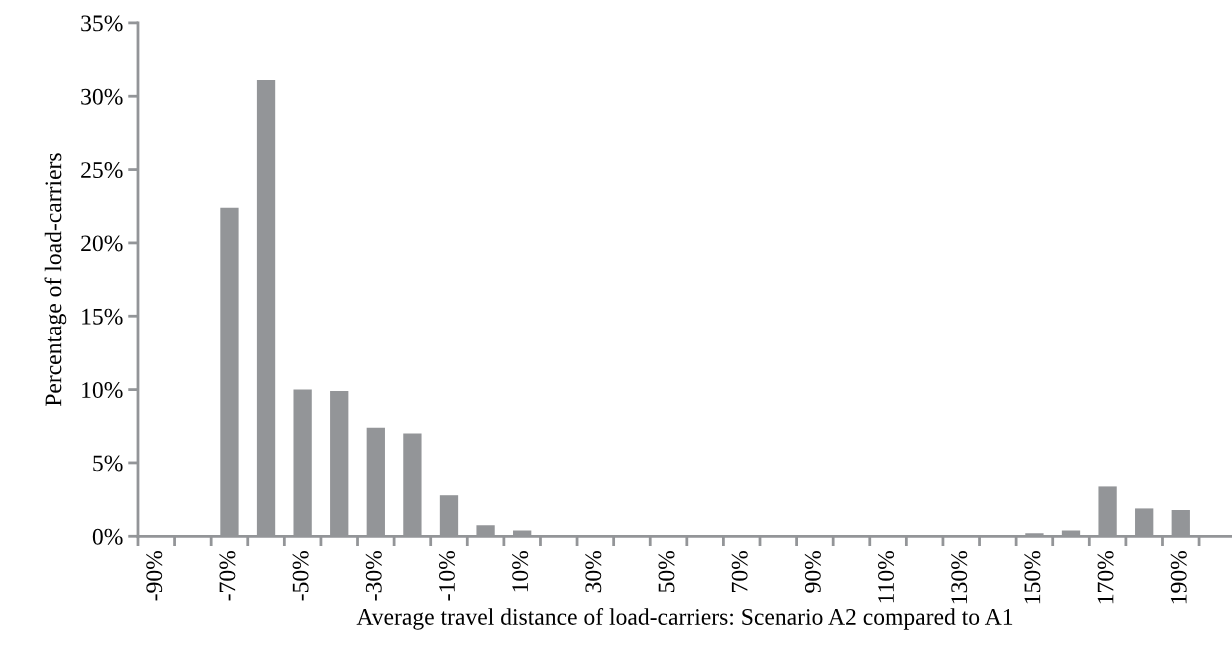 Image resolution: width=1232 pixels, height=654 pixels. I want to click on y-tick-label: 35%, so click(102, 23).